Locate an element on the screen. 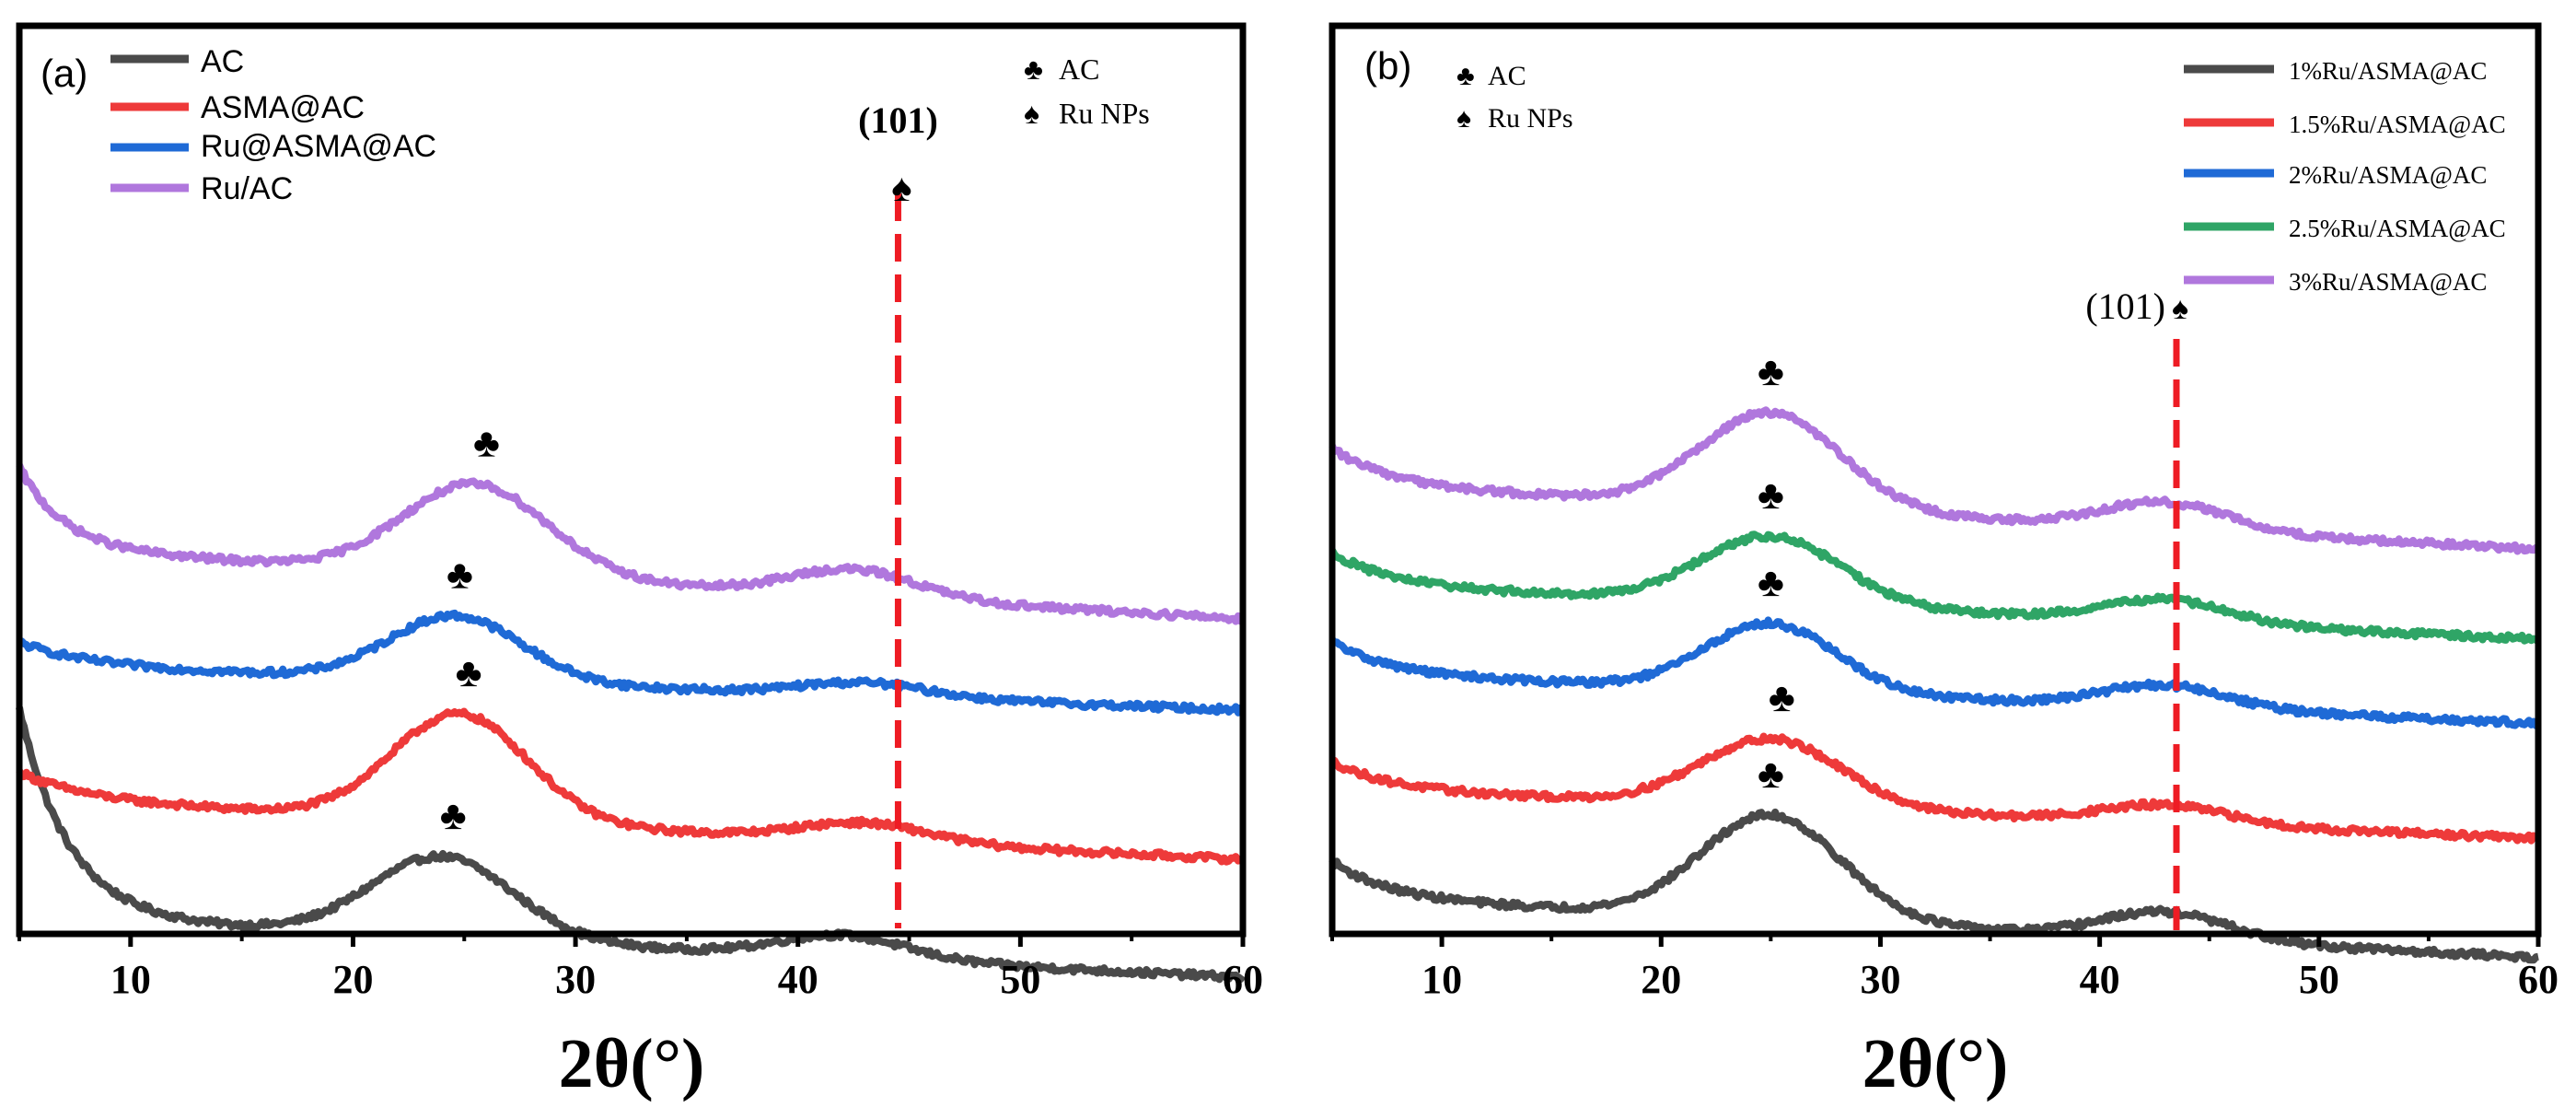 This screenshot has width=2576, height=1119. series-line-3-ru-asma-ac is located at coordinates (1934, 481).